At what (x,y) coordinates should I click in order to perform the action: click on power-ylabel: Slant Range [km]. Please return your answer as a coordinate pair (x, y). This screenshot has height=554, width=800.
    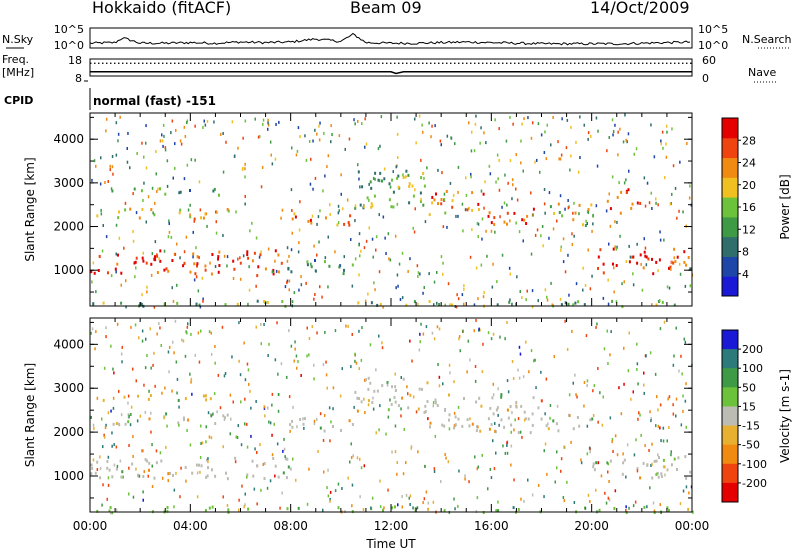
    Looking at the image, I should click on (30, 209).